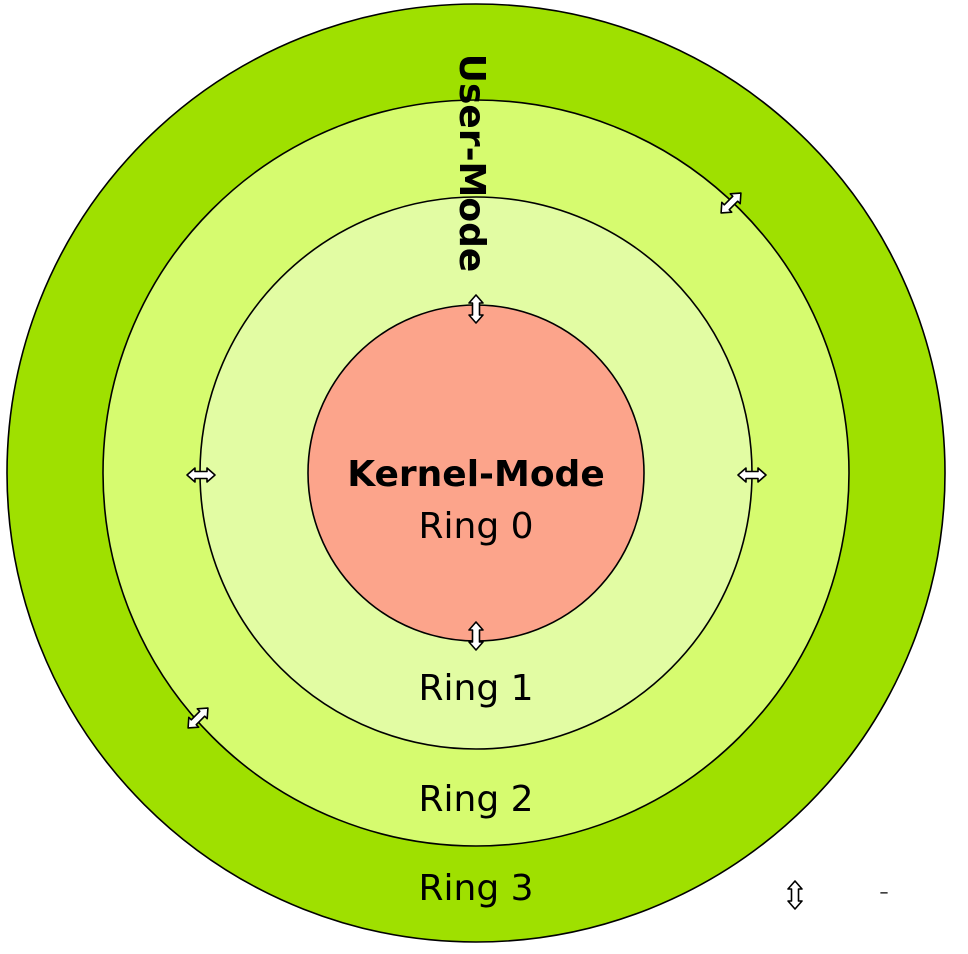 This screenshot has width=968, height=954. Describe the element at coordinates (884, 892) in the screenshot. I see `legend-dash: –` at that location.